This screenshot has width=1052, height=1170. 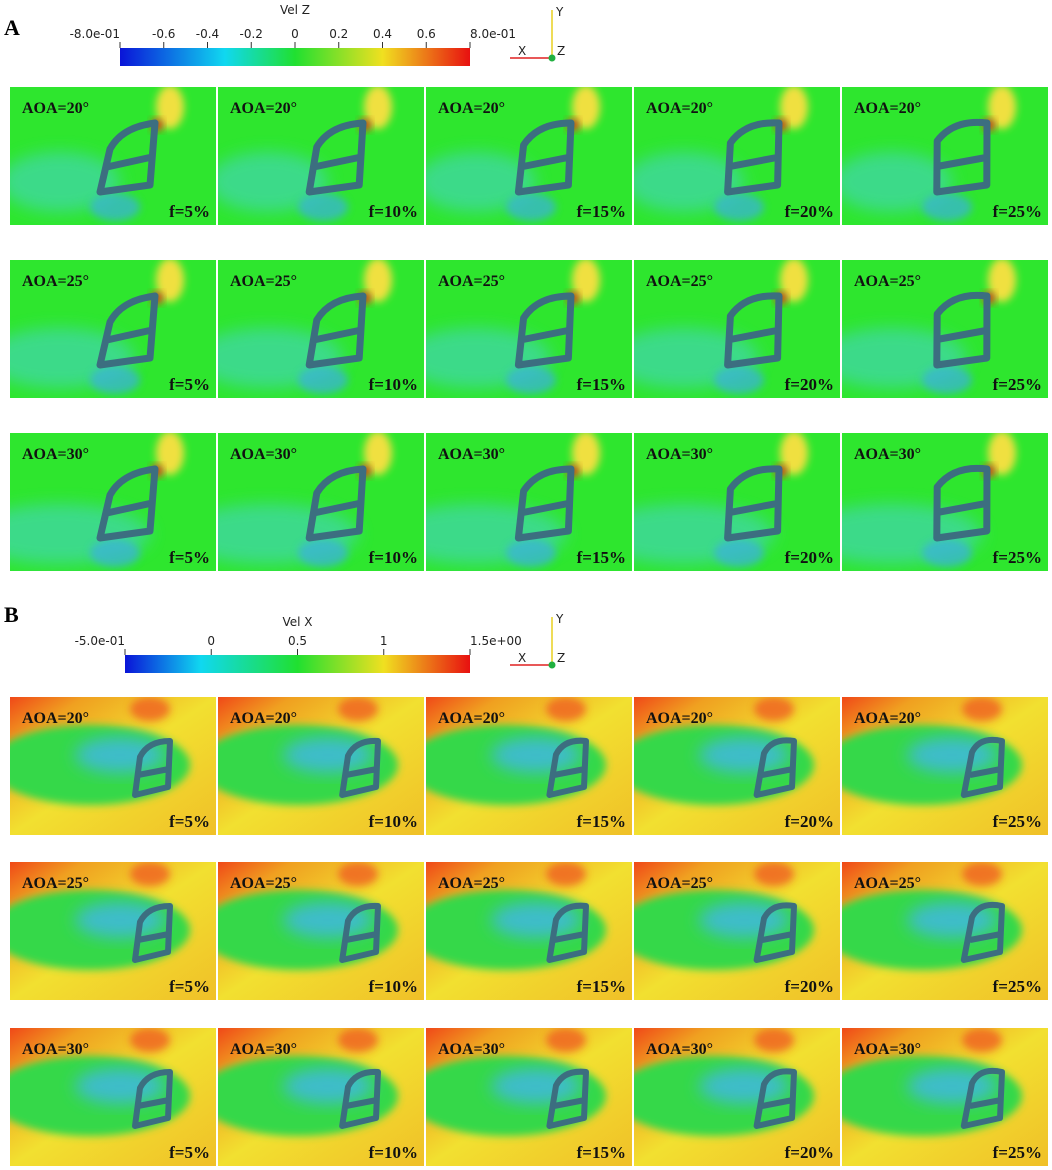 What do you see at coordinates (12, 27) in the screenshot?
I see `panel-label: A` at bounding box center [12, 27].